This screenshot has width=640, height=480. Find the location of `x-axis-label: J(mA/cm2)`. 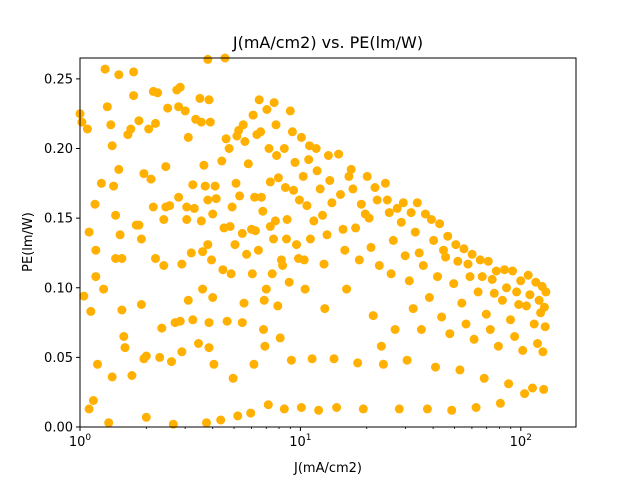

x-axis-label: J(mA/cm2) is located at coordinates (327, 468).